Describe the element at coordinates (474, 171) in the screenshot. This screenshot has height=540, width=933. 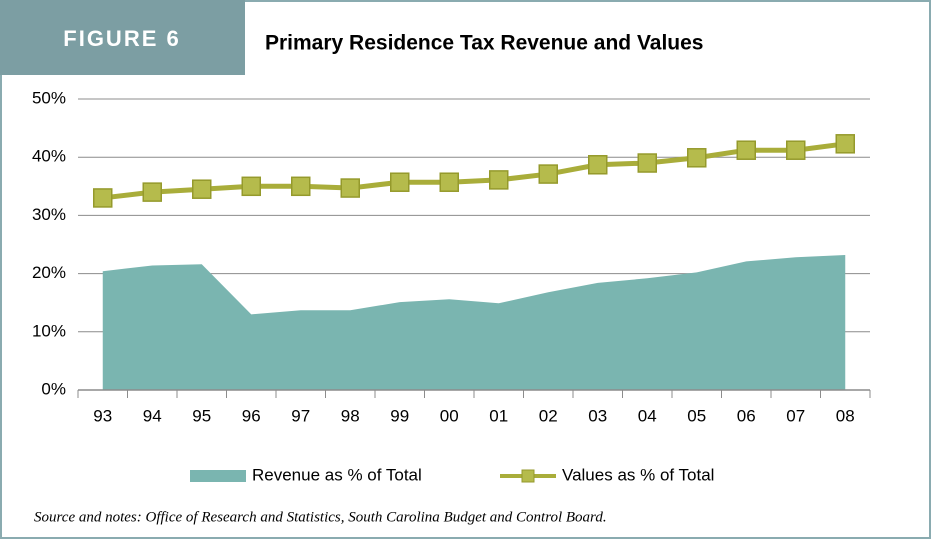
I see `line` at that location.